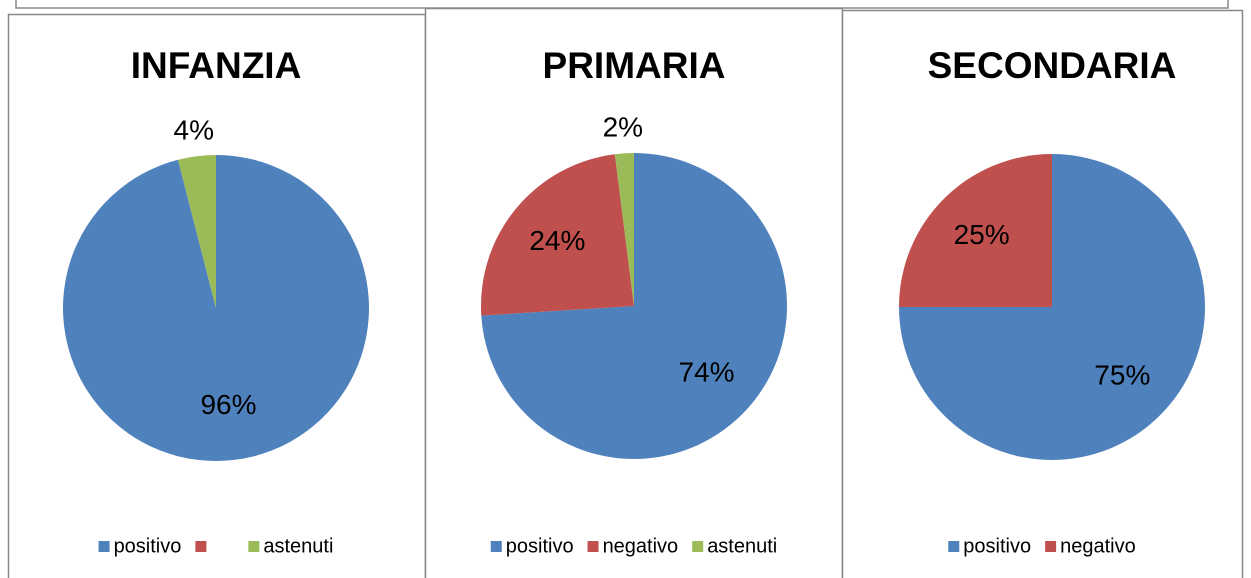 The height and width of the screenshot is (578, 1251). What do you see at coordinates (982, 234) in the screenshot?
I see `data-label: 25%` at bounding box center [982, 234].